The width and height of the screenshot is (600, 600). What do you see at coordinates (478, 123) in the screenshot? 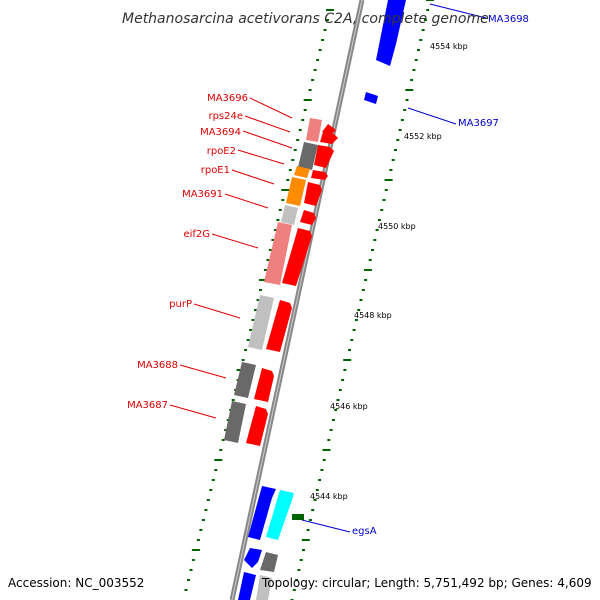
I see `gene-label-MA3697: MA3697` at bounding box center [478, 123].